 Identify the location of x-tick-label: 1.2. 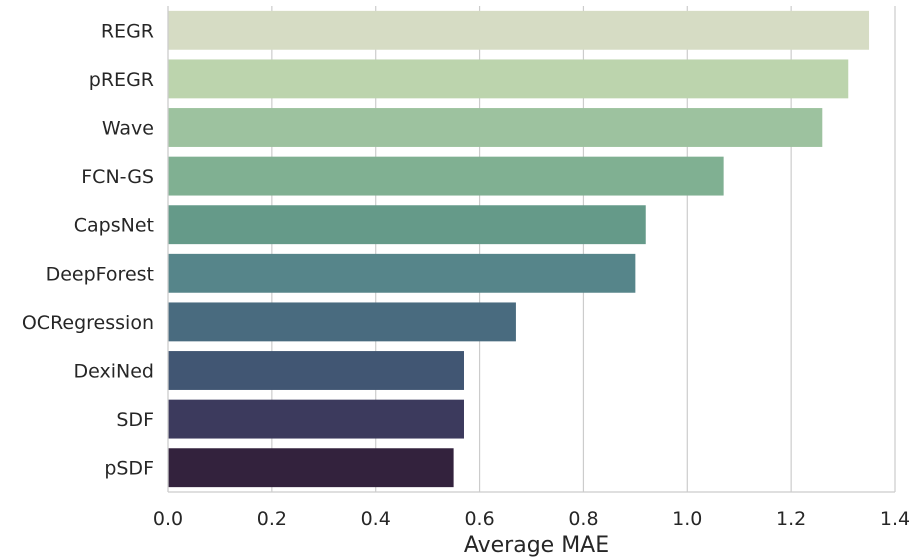
(791, 519).